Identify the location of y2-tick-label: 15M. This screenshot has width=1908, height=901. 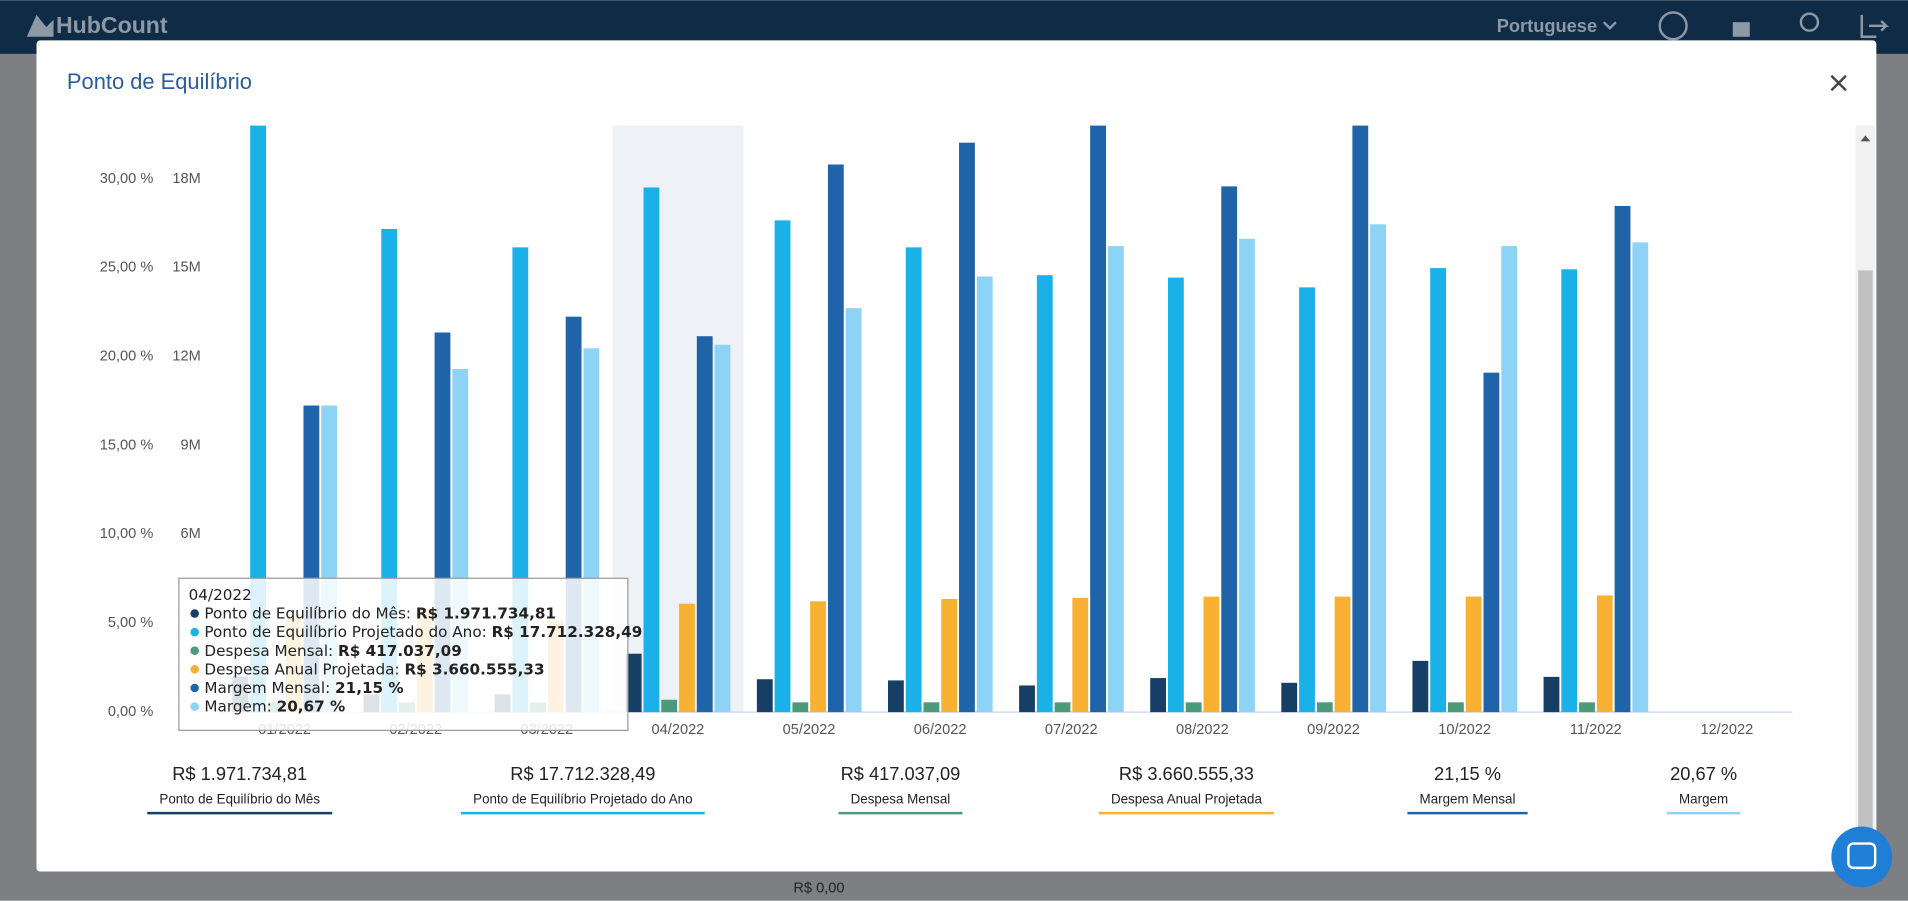
(186, 268).